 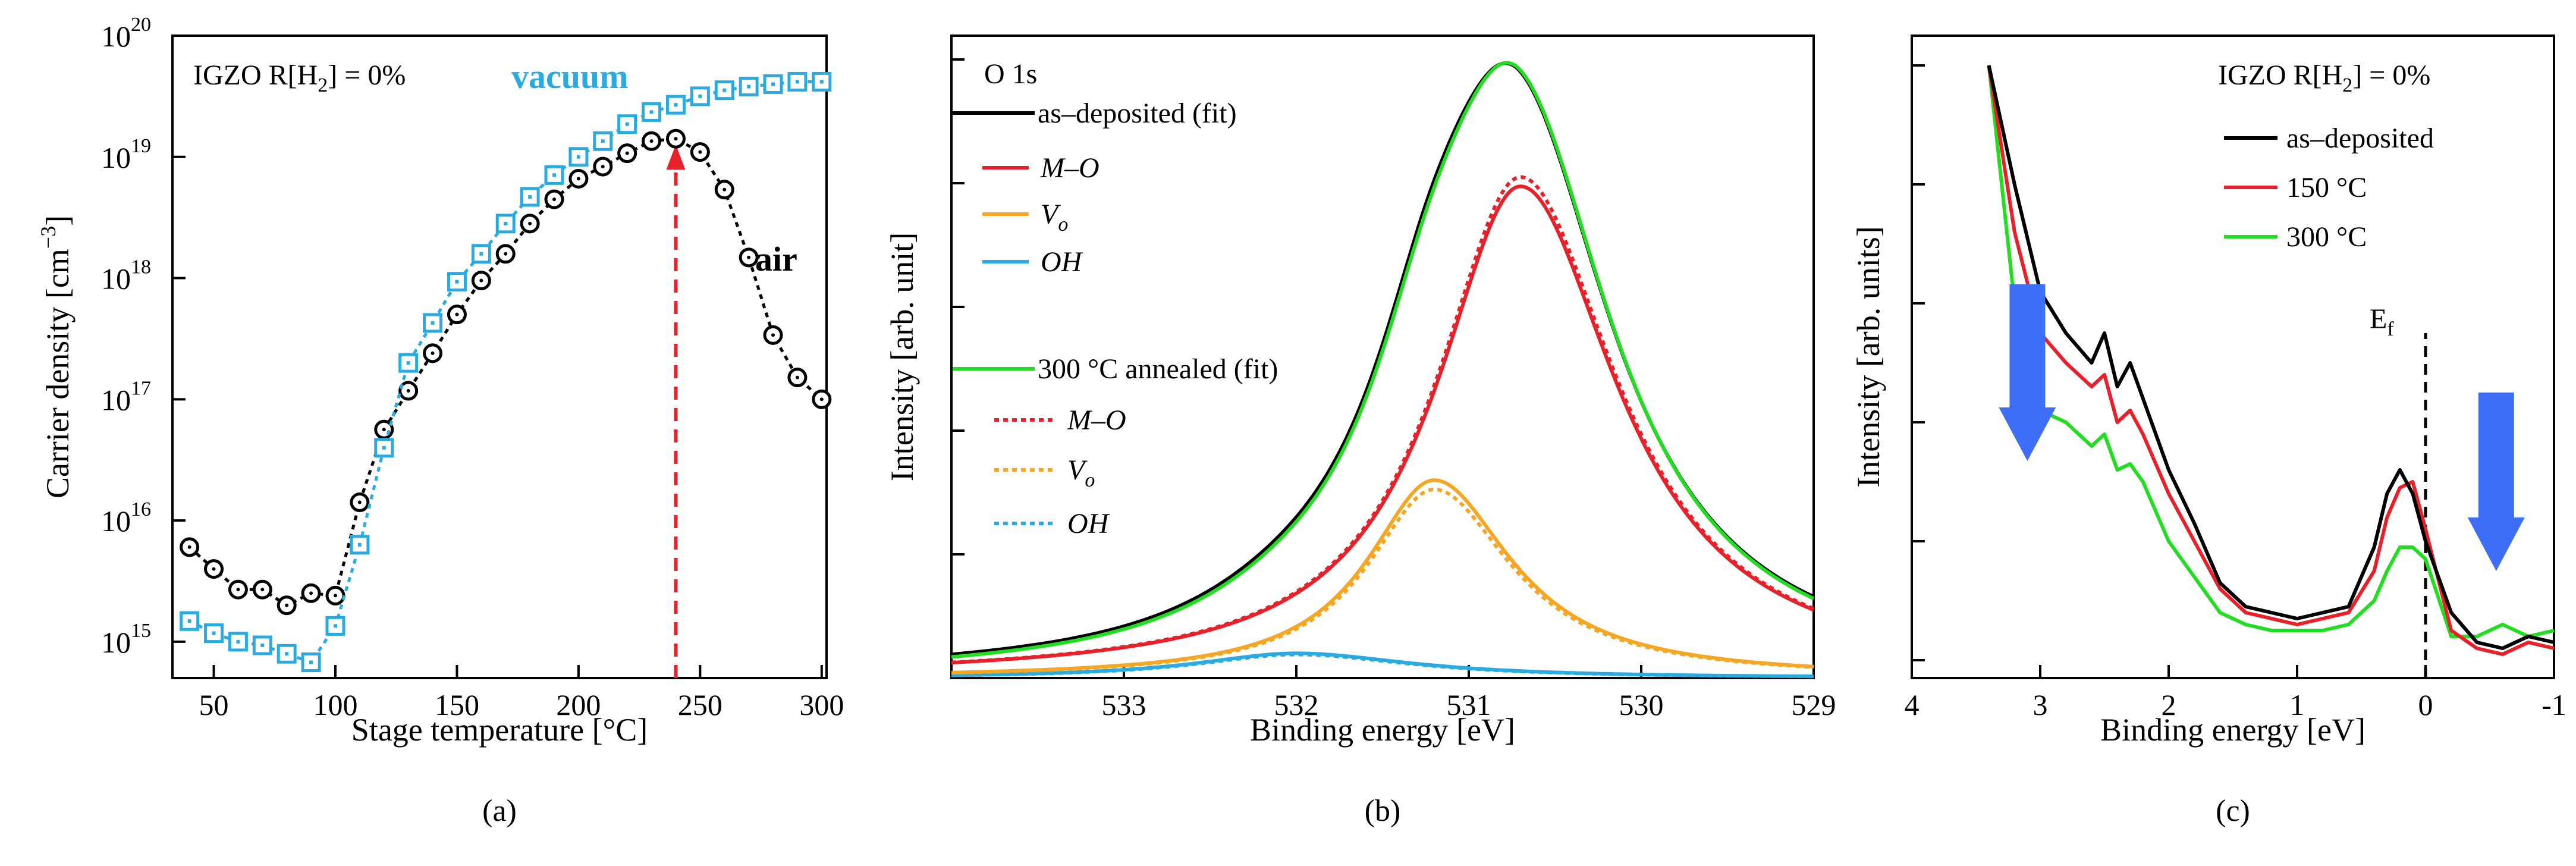 What do you see at coordinates (2382, 322) in the screenshot?
I see `fermi-level-label: Ef` at bounding box center [2382, 322].